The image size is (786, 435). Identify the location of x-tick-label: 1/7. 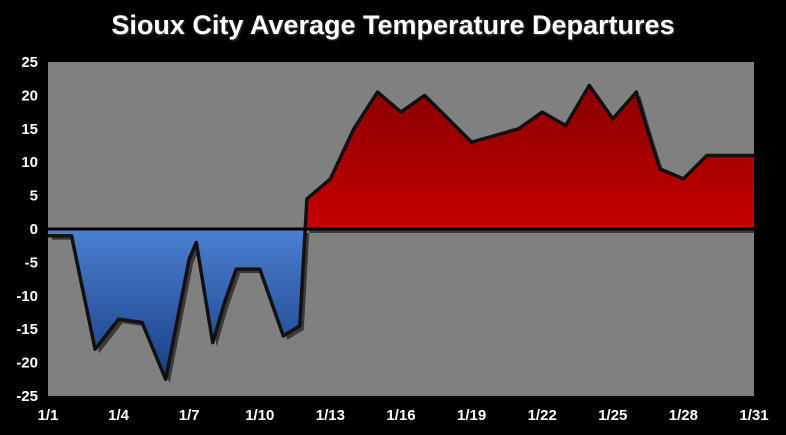
(189, 415).